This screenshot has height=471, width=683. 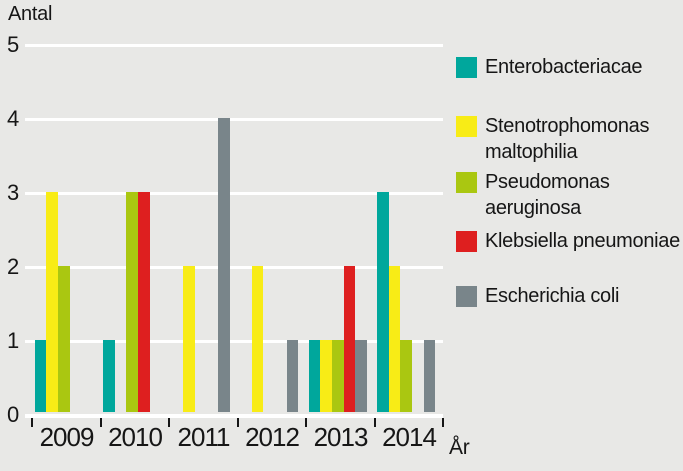 I want to click on x-axis-tick-label: 2012, so click(x=272, y=437).